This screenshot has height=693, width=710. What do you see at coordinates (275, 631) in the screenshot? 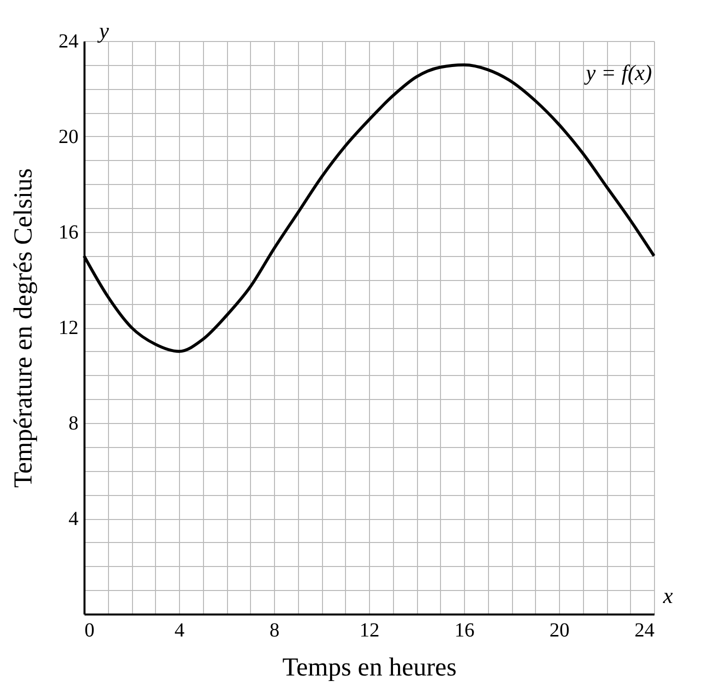
I see `x-tick-label: 8` at bounding box center [275, 631].